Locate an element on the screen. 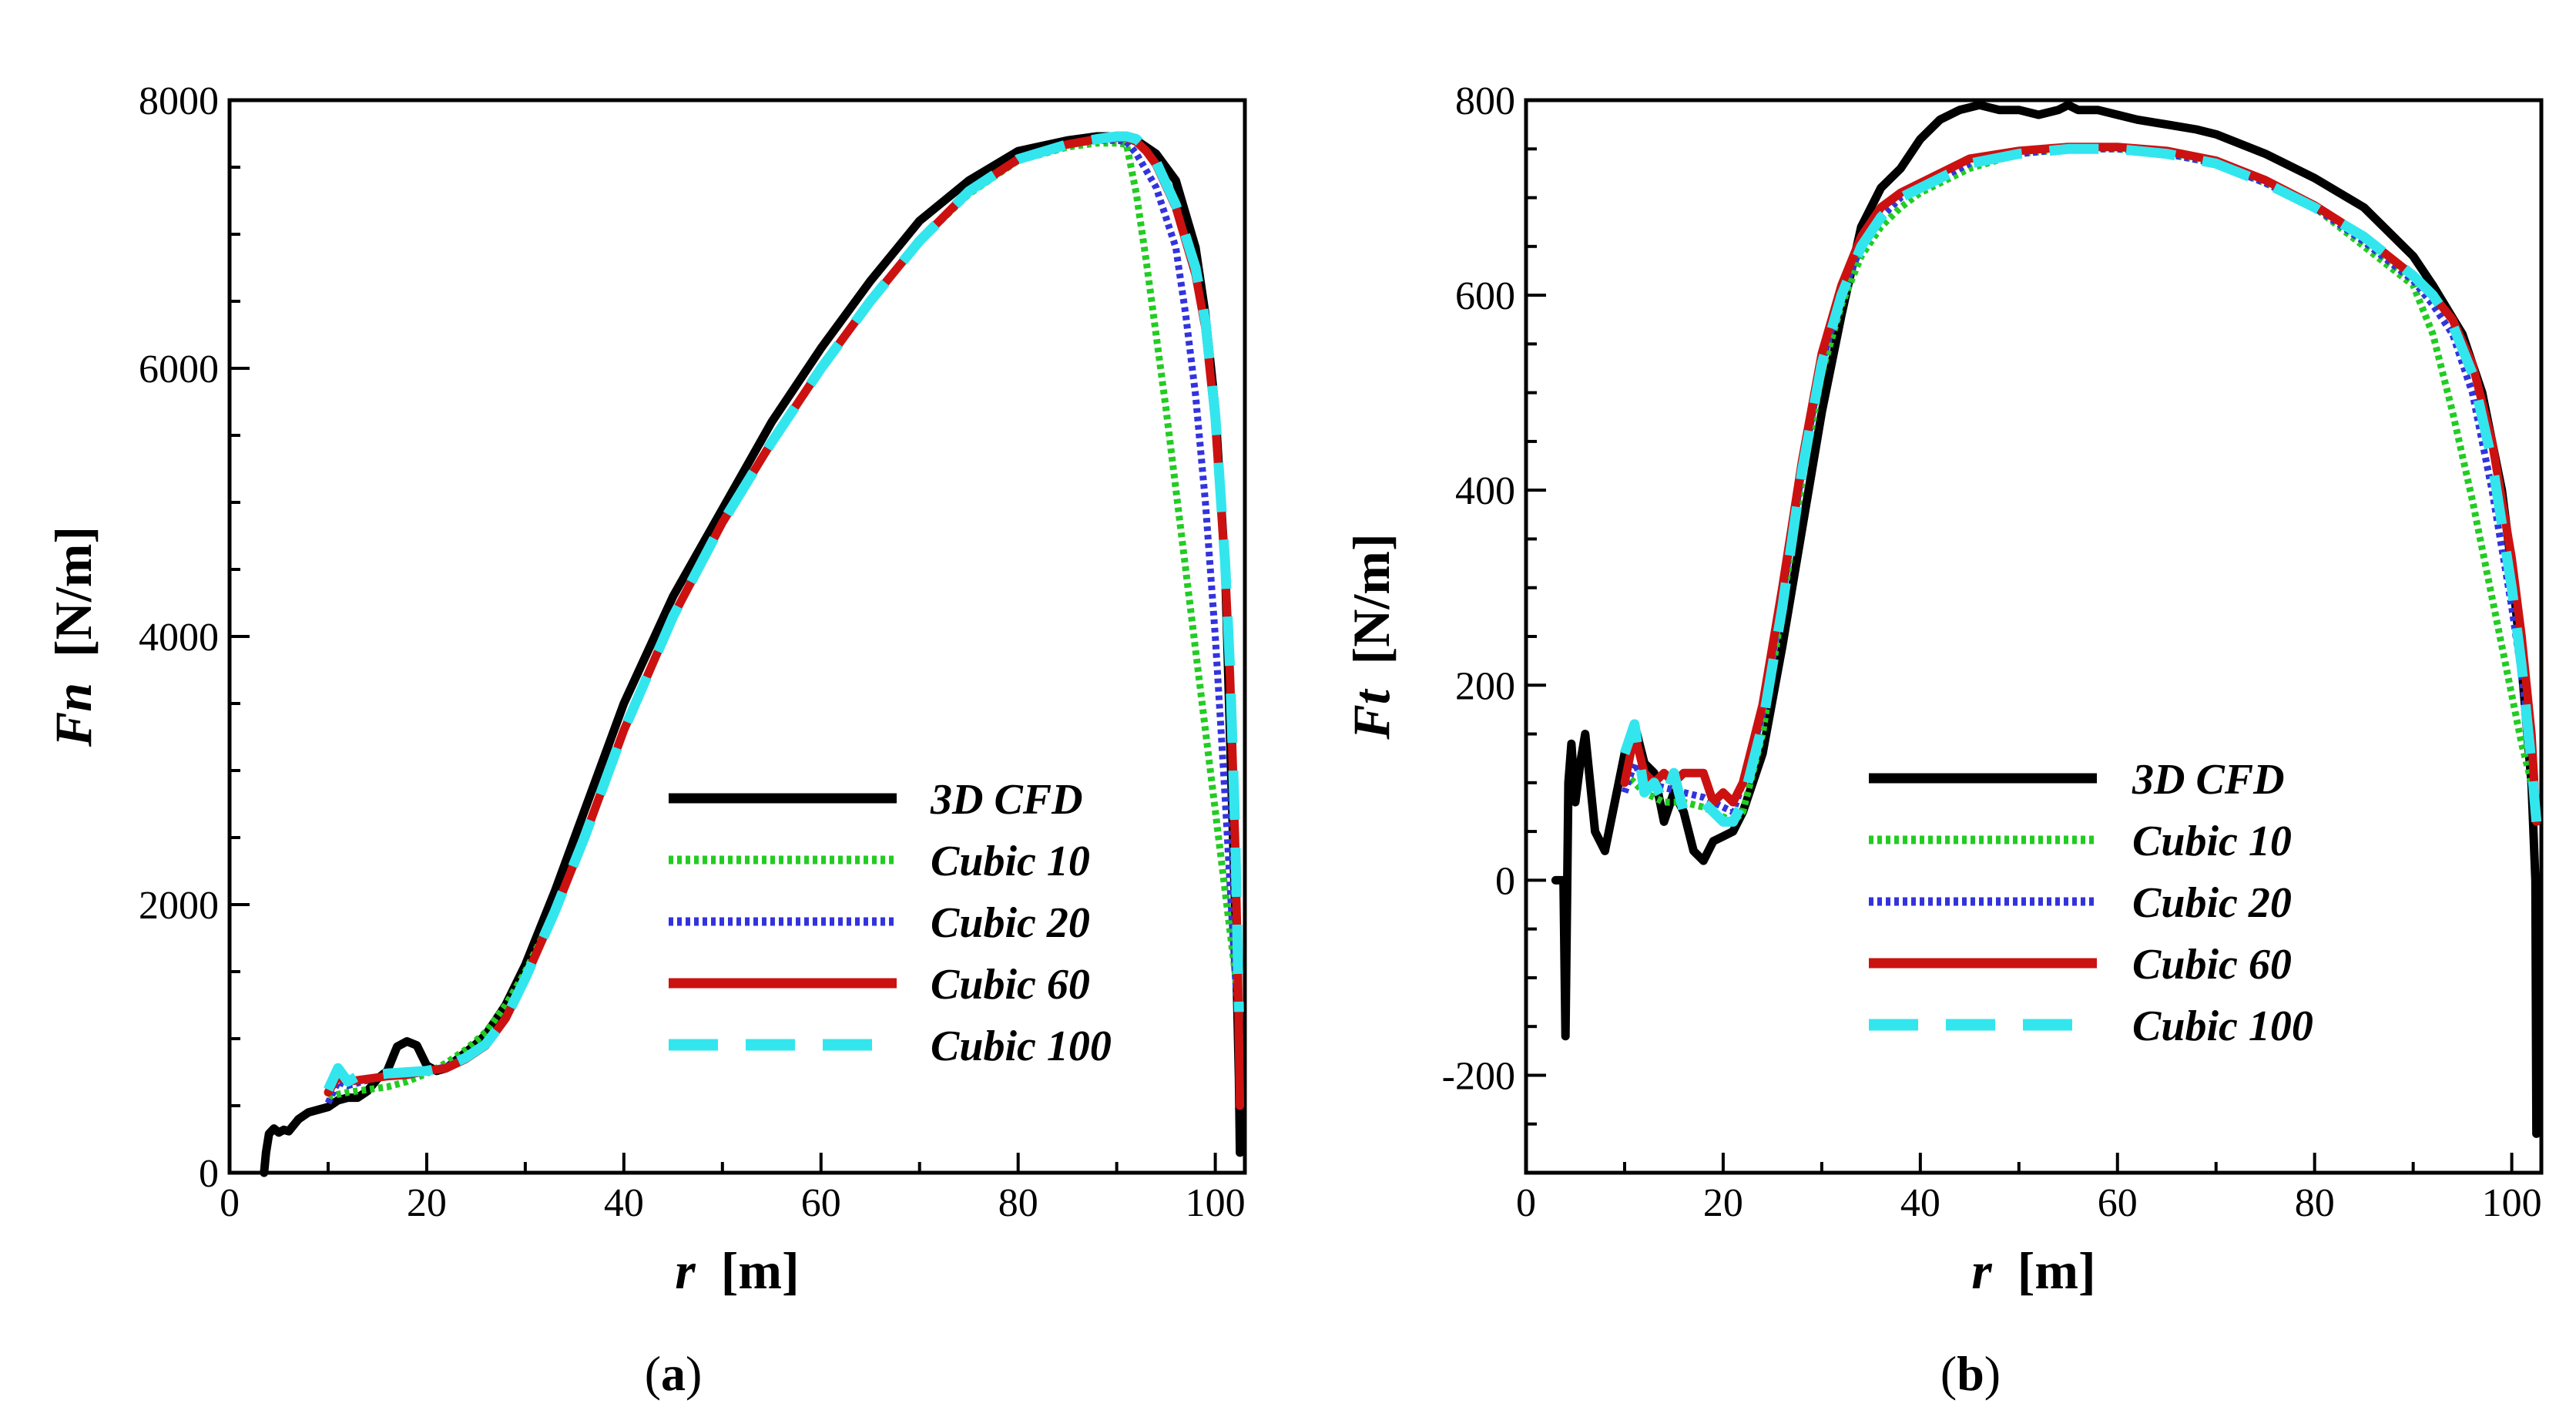  y-tick-label: 6000 is located at coordinates (179, 369).